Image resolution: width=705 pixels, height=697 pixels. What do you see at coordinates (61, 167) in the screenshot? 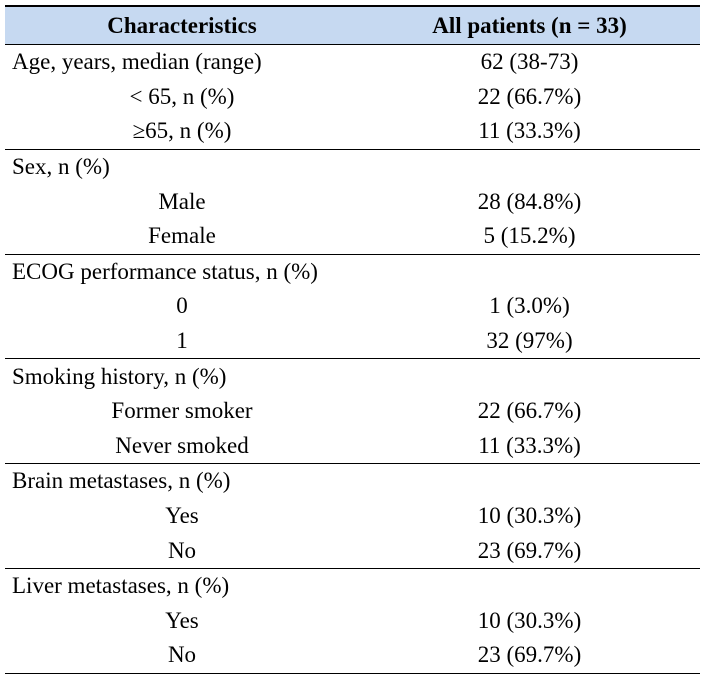
I see `group-label: Sex, n (%)` at bounding box center [61, 167].